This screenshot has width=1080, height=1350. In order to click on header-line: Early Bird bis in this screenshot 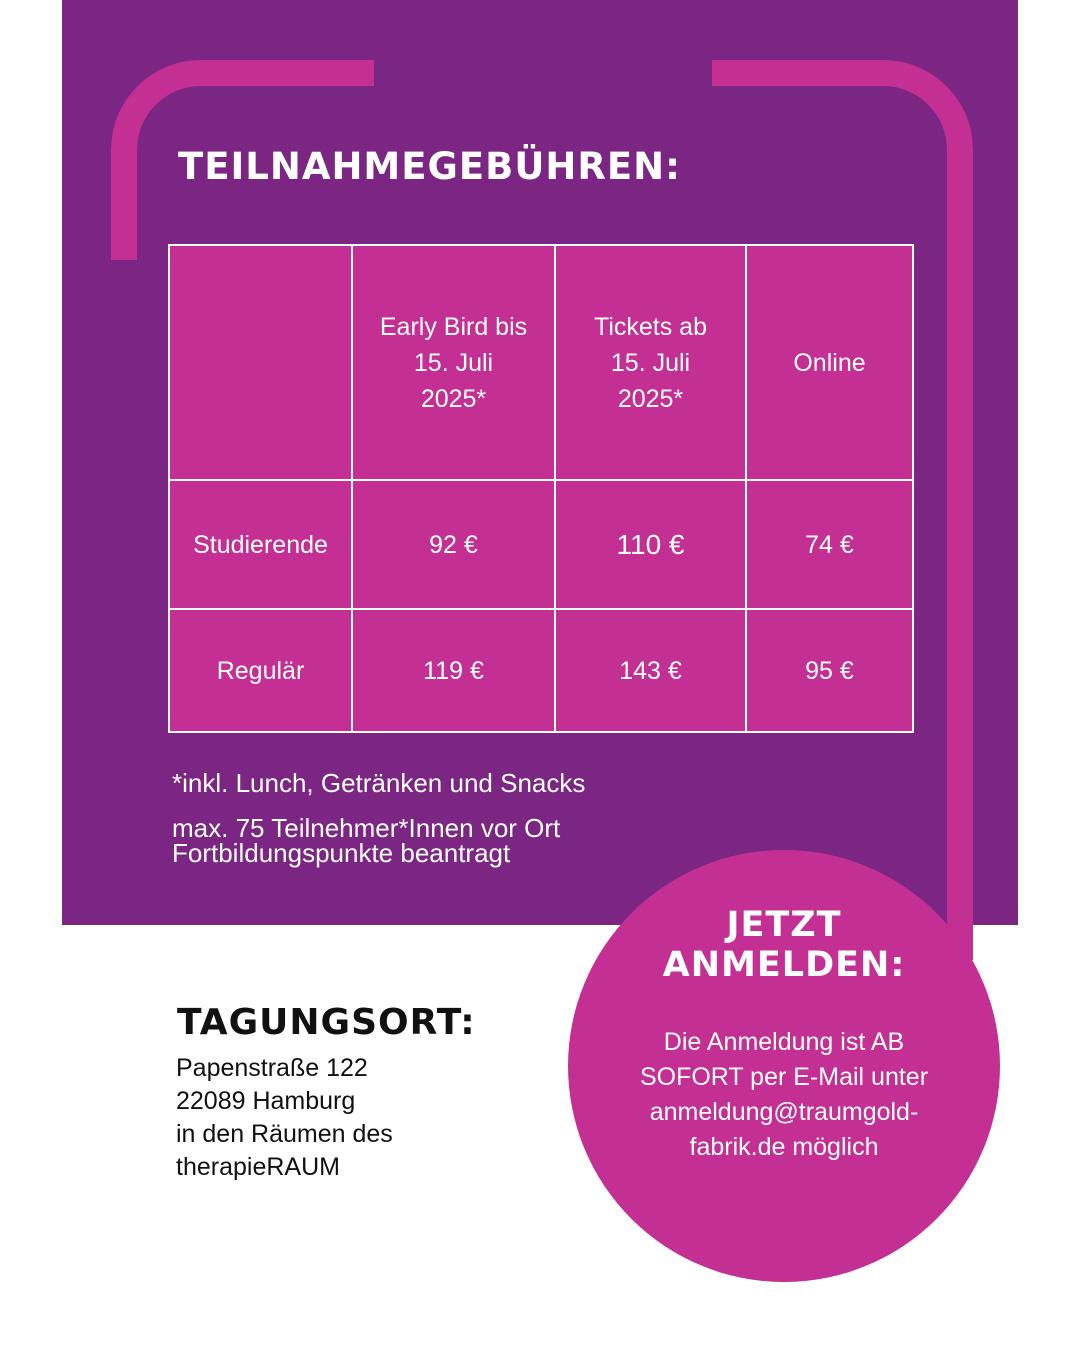, I will do `click(453, 326)`.